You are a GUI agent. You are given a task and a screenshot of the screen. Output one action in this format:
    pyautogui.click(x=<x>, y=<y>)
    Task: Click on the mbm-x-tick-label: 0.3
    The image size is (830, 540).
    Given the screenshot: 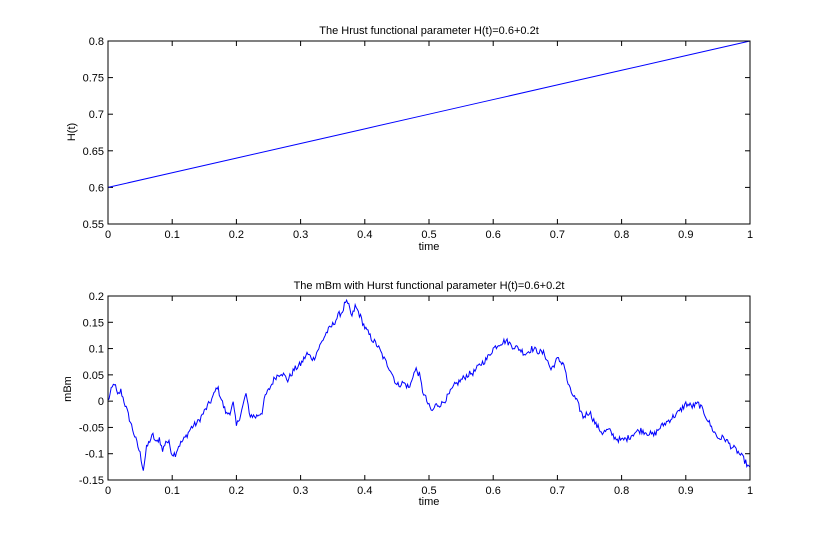 What is the action you would take?
    pyautogui.click(x=300, y=491)
    